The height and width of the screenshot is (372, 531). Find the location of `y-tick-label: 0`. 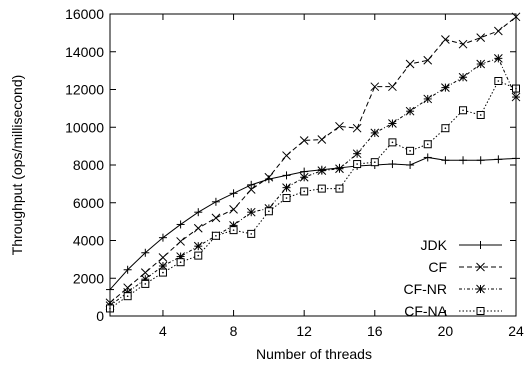

y-tick-label: 0 is located at coordinates (100, 316).